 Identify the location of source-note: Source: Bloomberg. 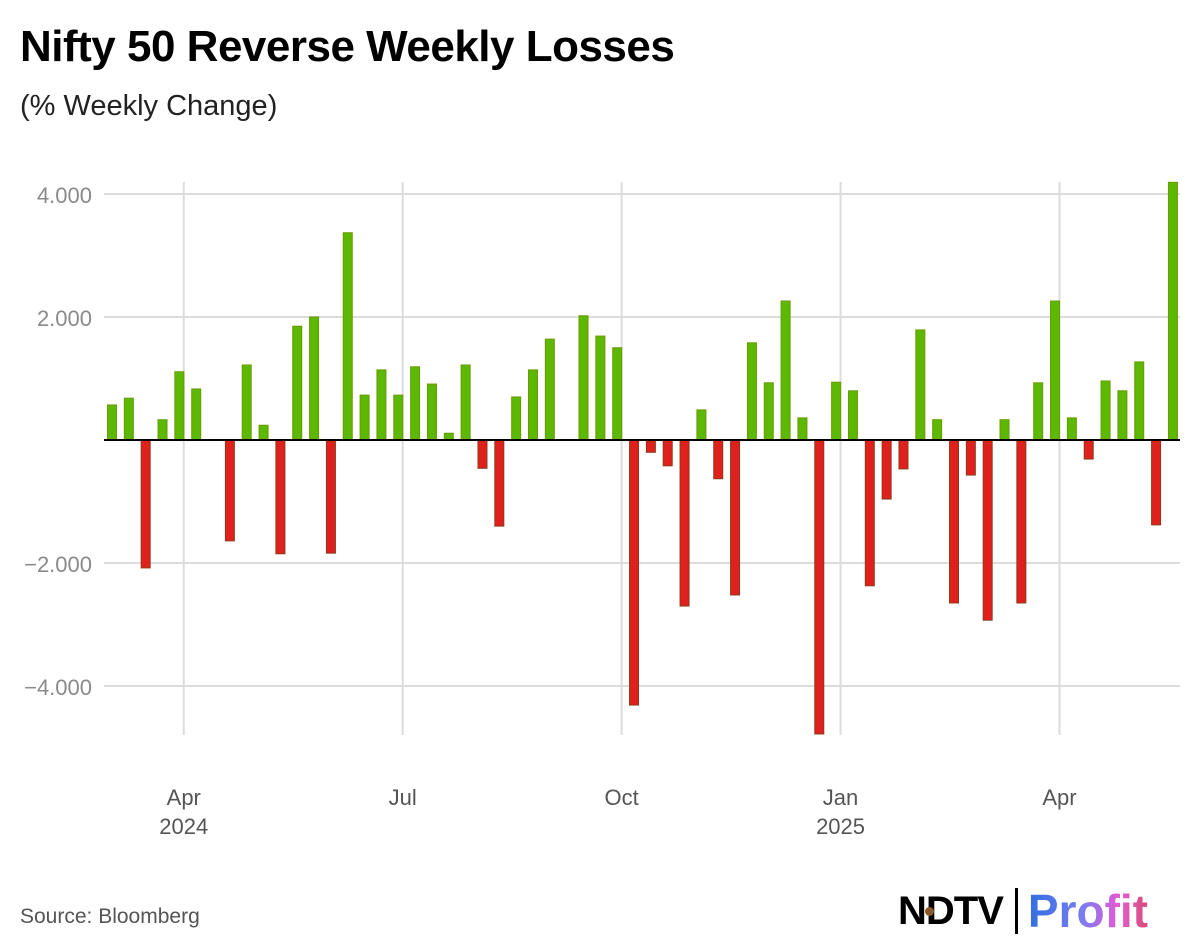
(110, 916).